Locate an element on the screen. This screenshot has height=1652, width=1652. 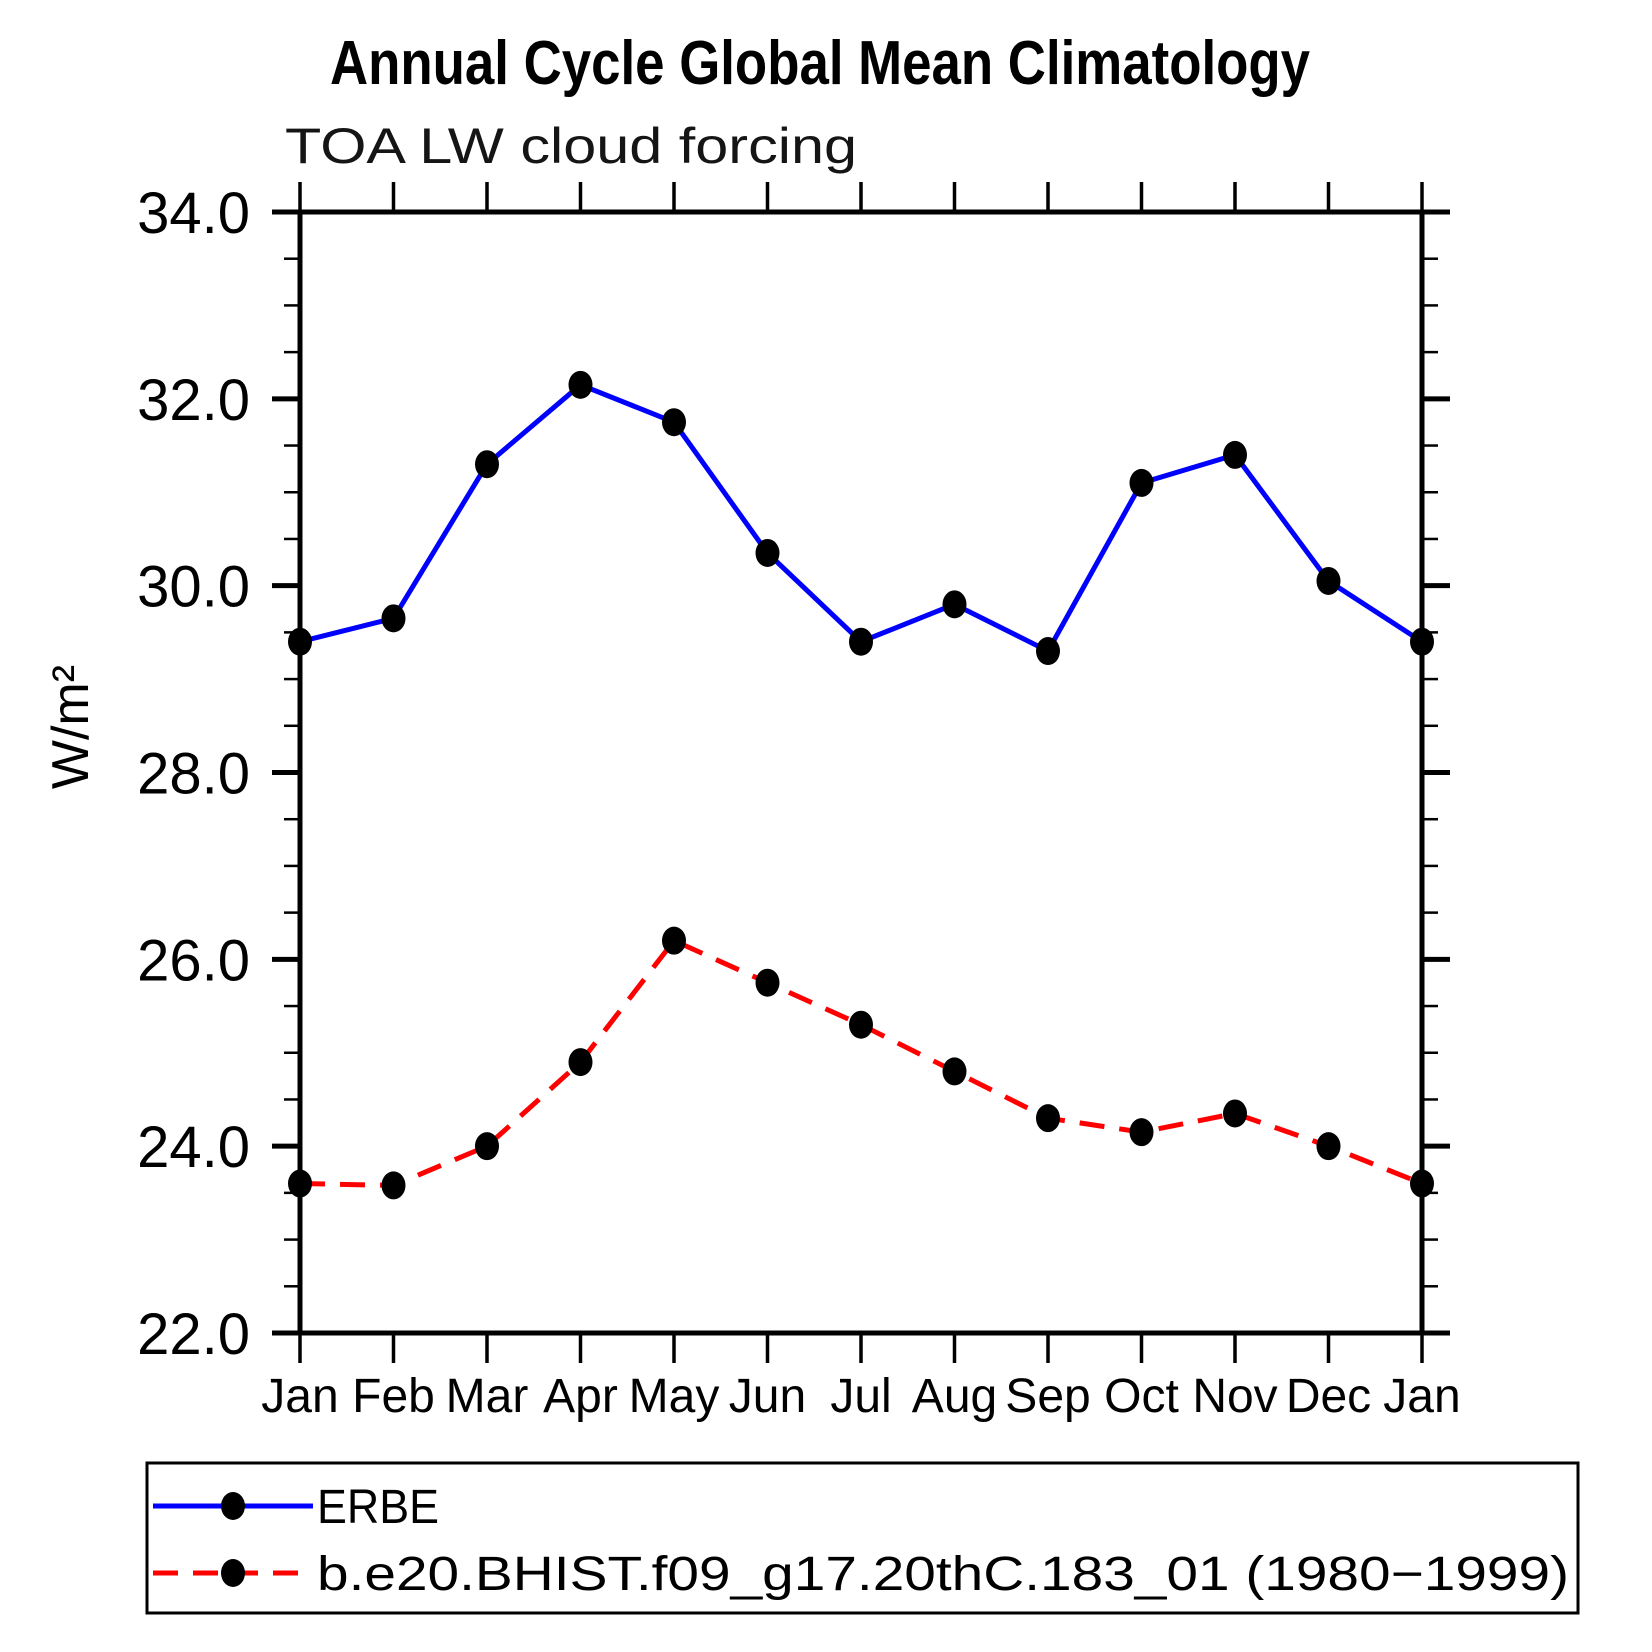
y-tick-label: 24.0 is located at coordinates (193, 1147).